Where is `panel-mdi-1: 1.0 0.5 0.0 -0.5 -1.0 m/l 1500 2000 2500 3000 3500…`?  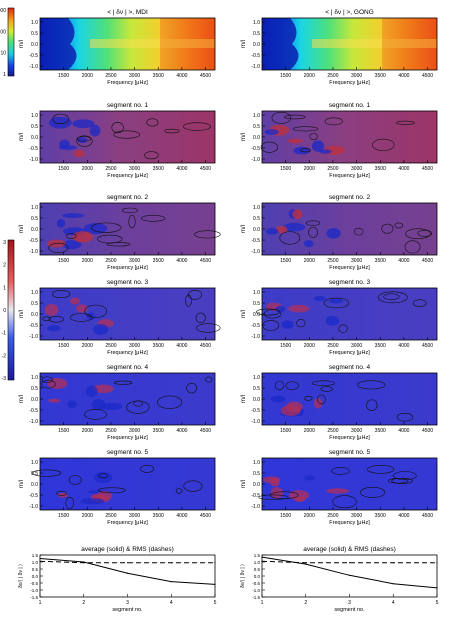 panel-mdi-1: 1.0 0.5 0.0 -0.5 -1.0 m/l 1500 2000 2500 3000 3500… is located at coordinates (117, 140).